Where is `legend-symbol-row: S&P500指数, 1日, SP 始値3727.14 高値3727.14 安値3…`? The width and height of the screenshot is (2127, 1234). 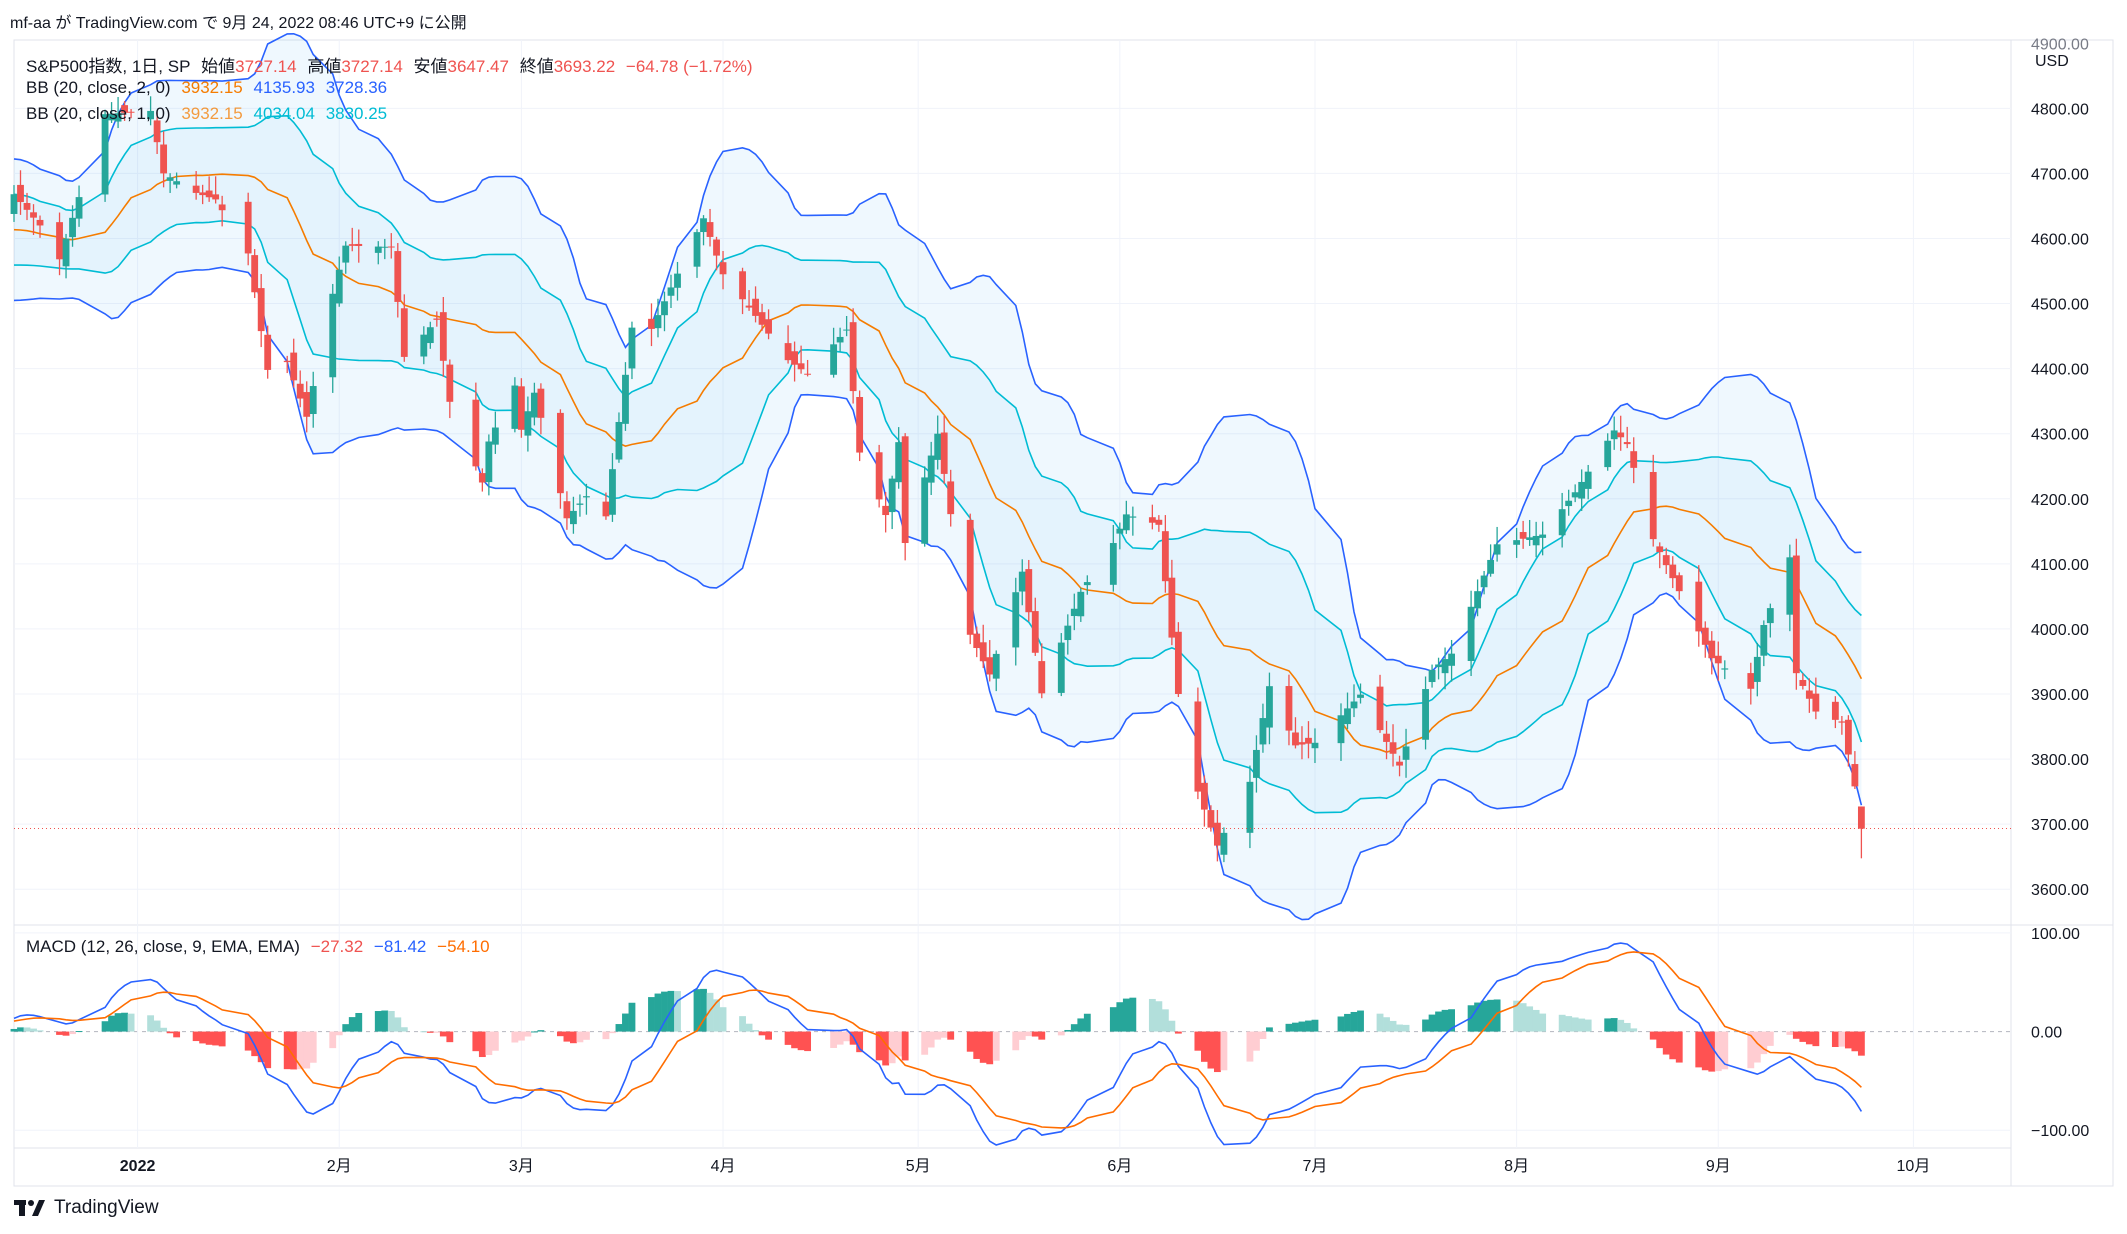
legend-symbol-row: S&P500指数, 1日, SP 始値3727.14 高値3727.14 安値3… is located at coordinates (392, 64).